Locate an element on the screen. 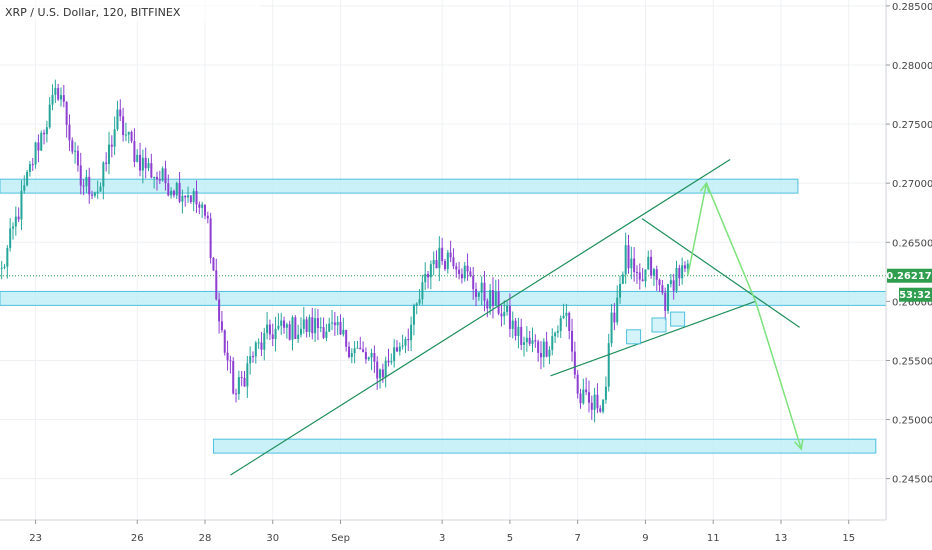 This screenshot has width=932, height=550. trendline is located at coordinates (720, 273).